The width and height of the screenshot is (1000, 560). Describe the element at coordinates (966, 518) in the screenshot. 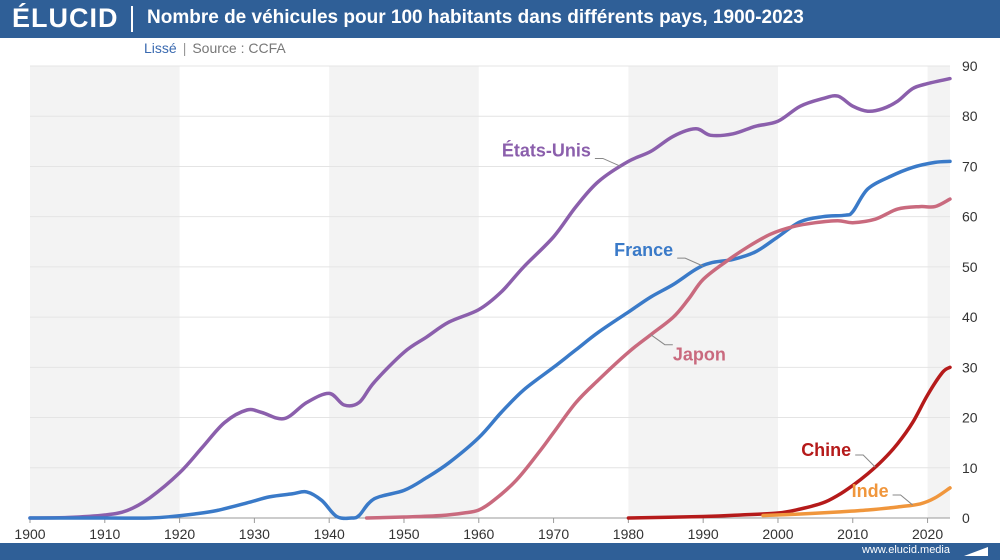

I see `y-tick-label: 0` at that location.